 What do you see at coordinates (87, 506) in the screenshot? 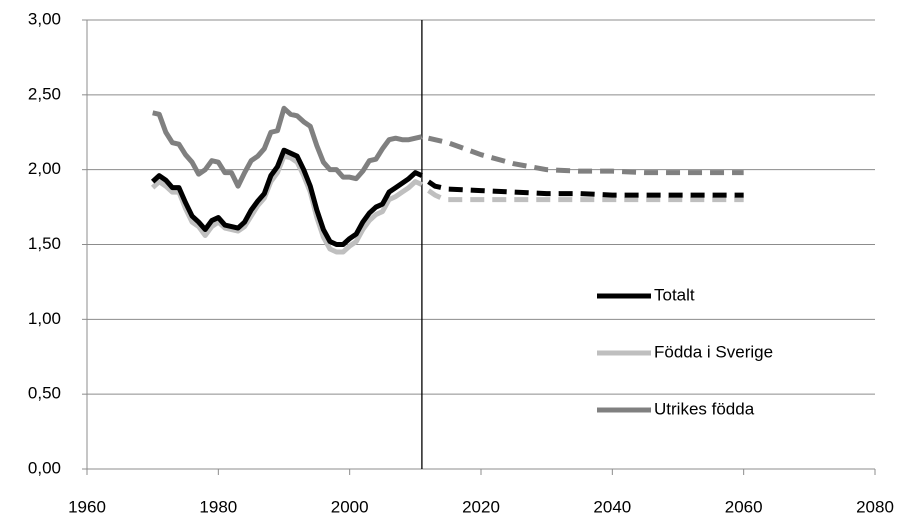
I see `x-tick-label: 1960` at bounding box center [87, 506].